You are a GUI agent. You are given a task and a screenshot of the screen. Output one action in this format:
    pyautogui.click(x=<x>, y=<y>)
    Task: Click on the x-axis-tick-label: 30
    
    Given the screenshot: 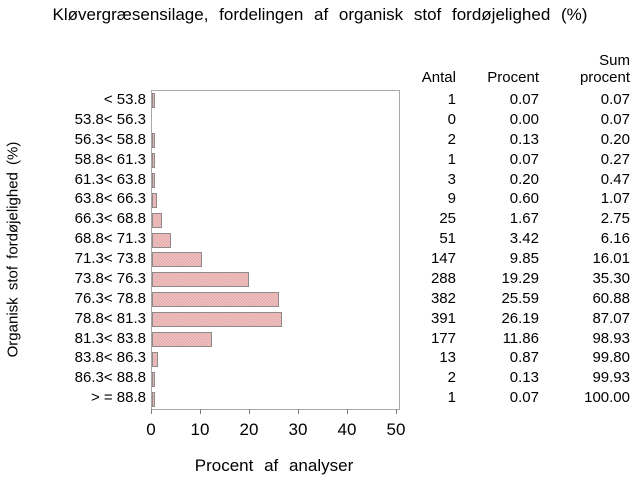 What is the action you would take?
    pyautogui.click(x=298, y=429)
    